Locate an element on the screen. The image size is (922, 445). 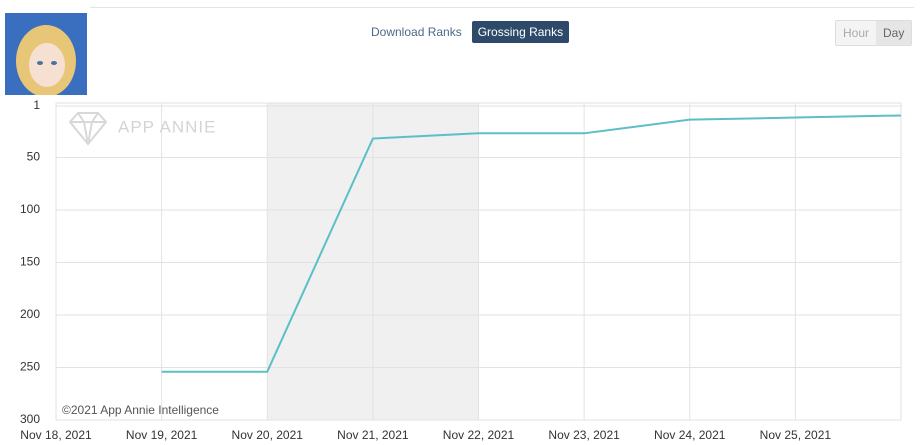
rank-tab: Download Ranks is located at coordinates (416, 32).